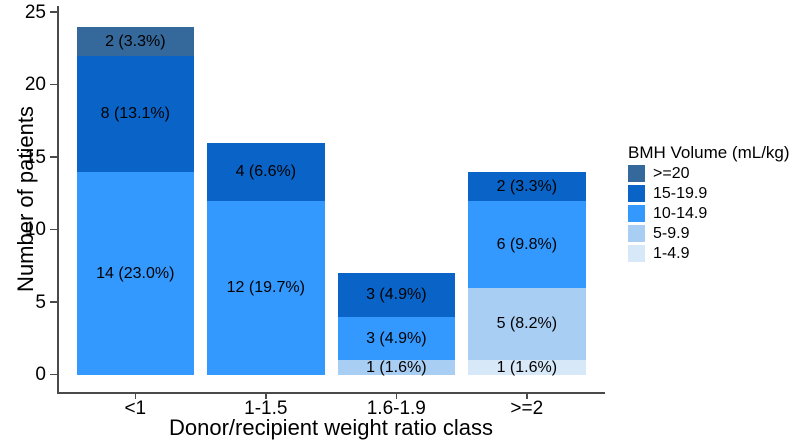 Image resolution: width=807 pixels, height=447 pixels. Describe the element at coordinates (35, 12) in the screenshot. I see `y-tick-label: 25` at that location.